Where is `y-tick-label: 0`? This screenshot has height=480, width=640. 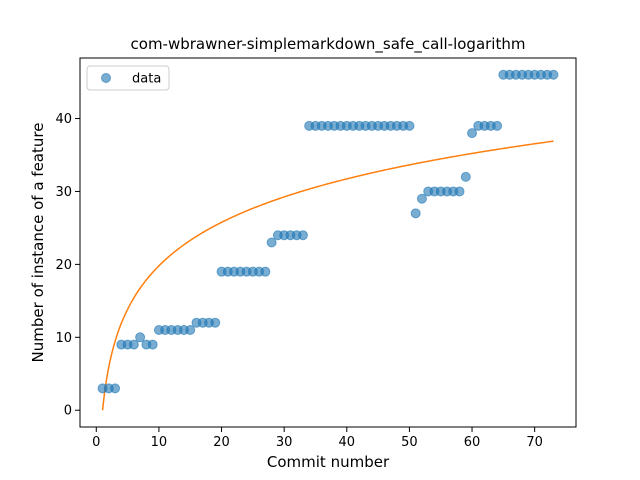 y-tick-label: 0 is located at coordinates (68, 411).